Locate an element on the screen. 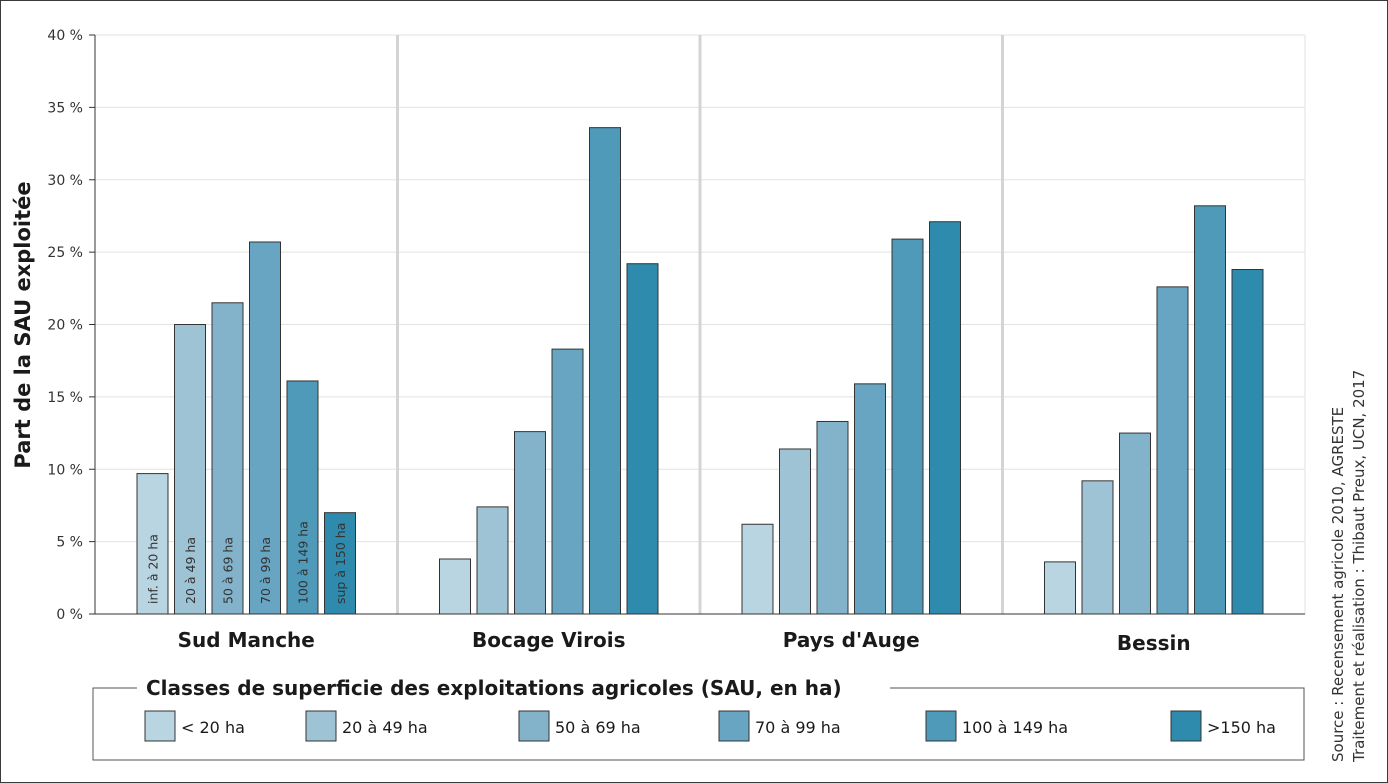  y-axis-title: Part de la SAU exploitée is located at coordinates (23, 324).